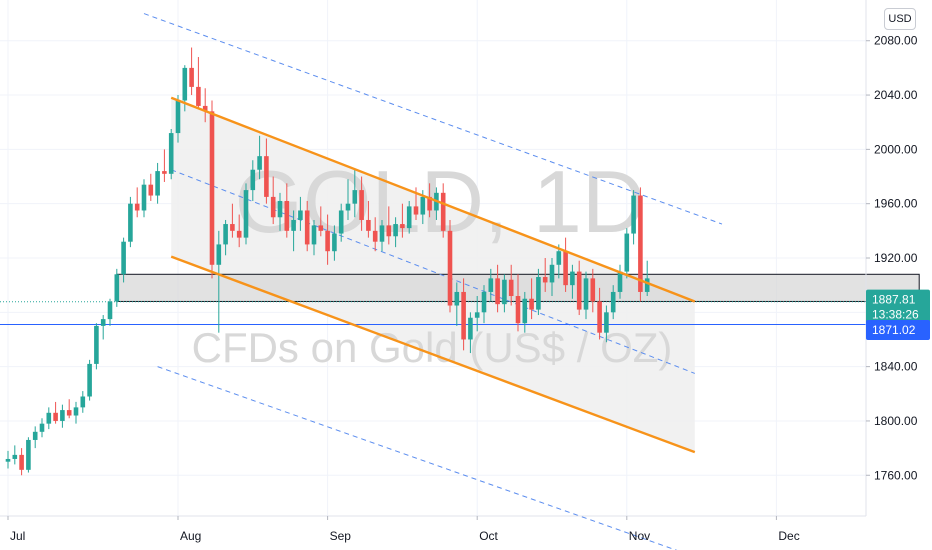 The height and width of the screenshot is (550, 932). Describe the element at coordinates (898, 329) in the screenshot. I see `current-price-badge` at that location.